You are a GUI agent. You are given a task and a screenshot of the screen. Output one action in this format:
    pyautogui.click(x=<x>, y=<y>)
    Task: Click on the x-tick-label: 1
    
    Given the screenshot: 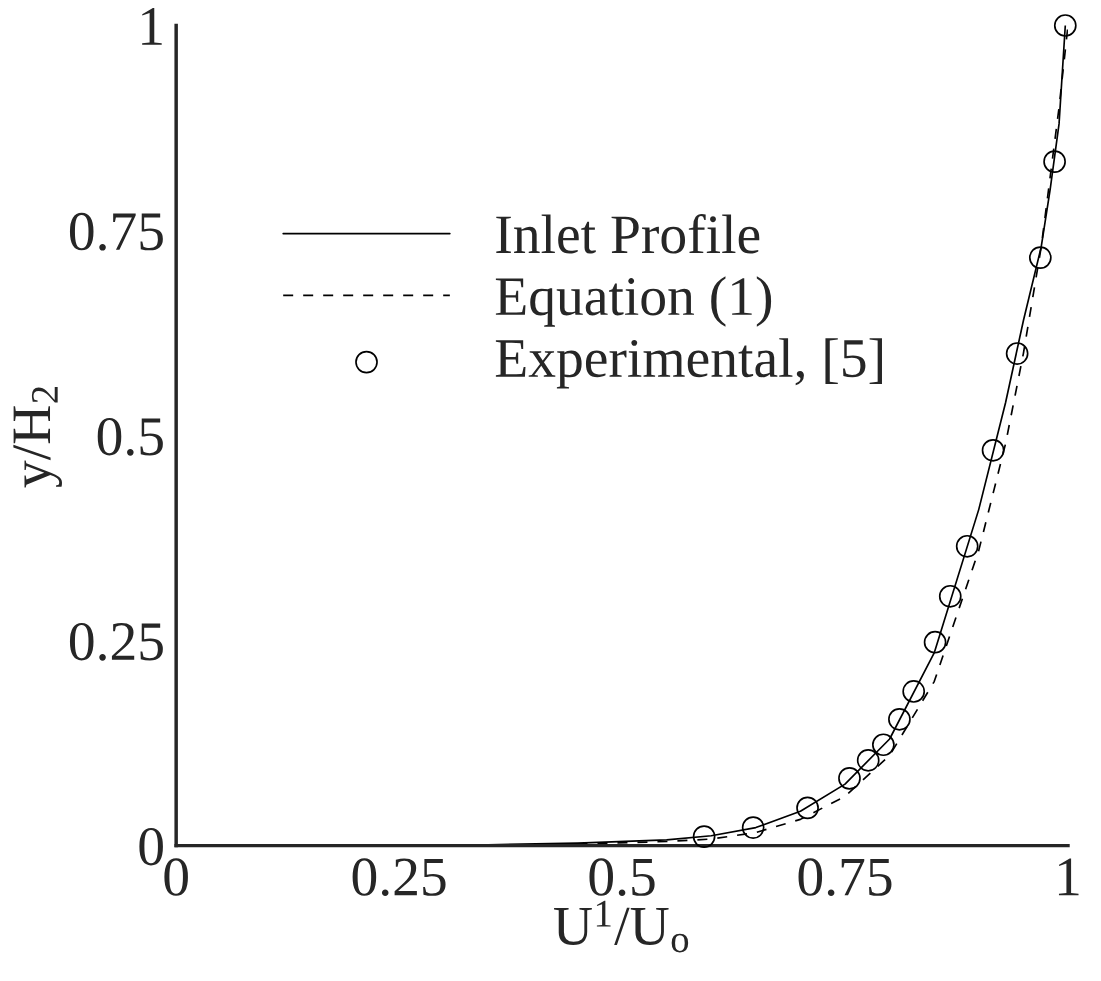 What is the action you would take?
    pyautogui.click(x=1068, y=877)
    